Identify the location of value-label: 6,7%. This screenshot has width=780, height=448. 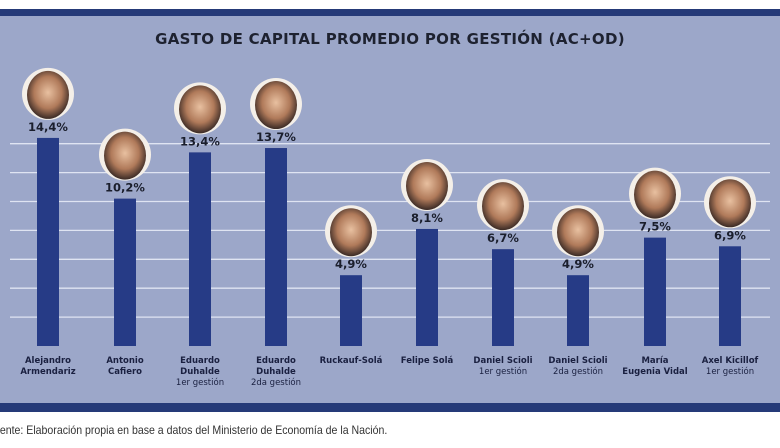
(503, 238).